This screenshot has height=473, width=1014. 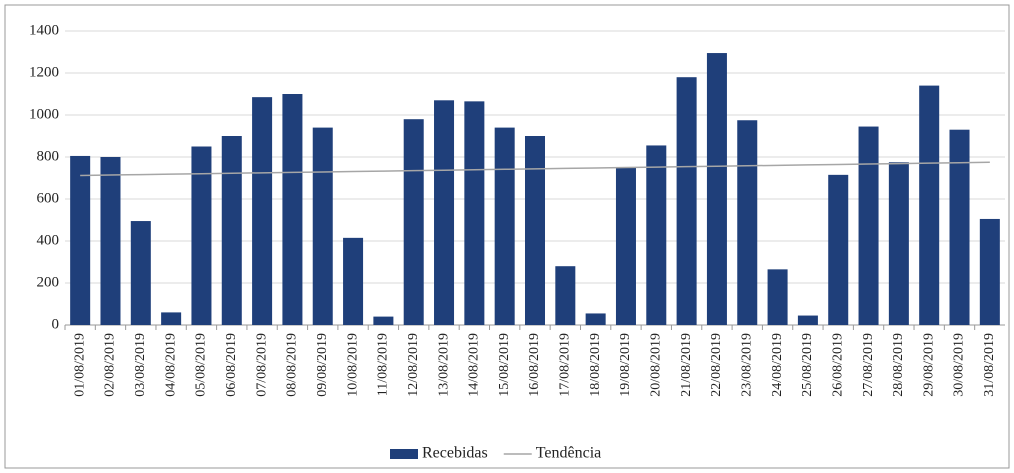 I want to click on y-tick-label: 0, so click(x=56, y=324).